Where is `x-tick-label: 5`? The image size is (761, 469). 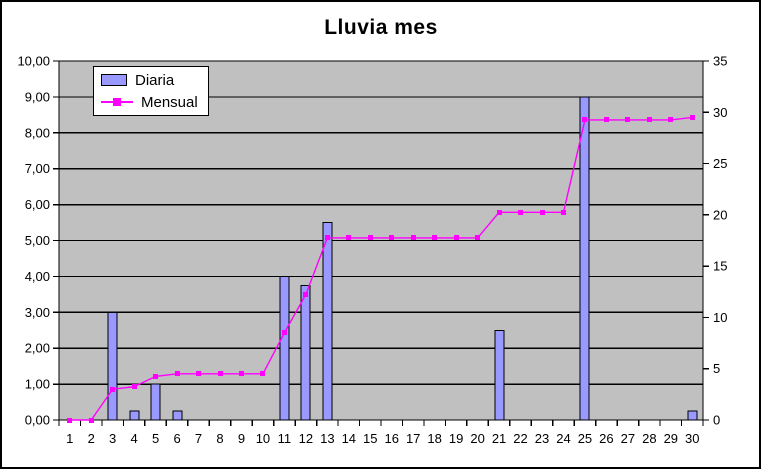
x-tick-label: 5 is located at coordinates (155, 438).